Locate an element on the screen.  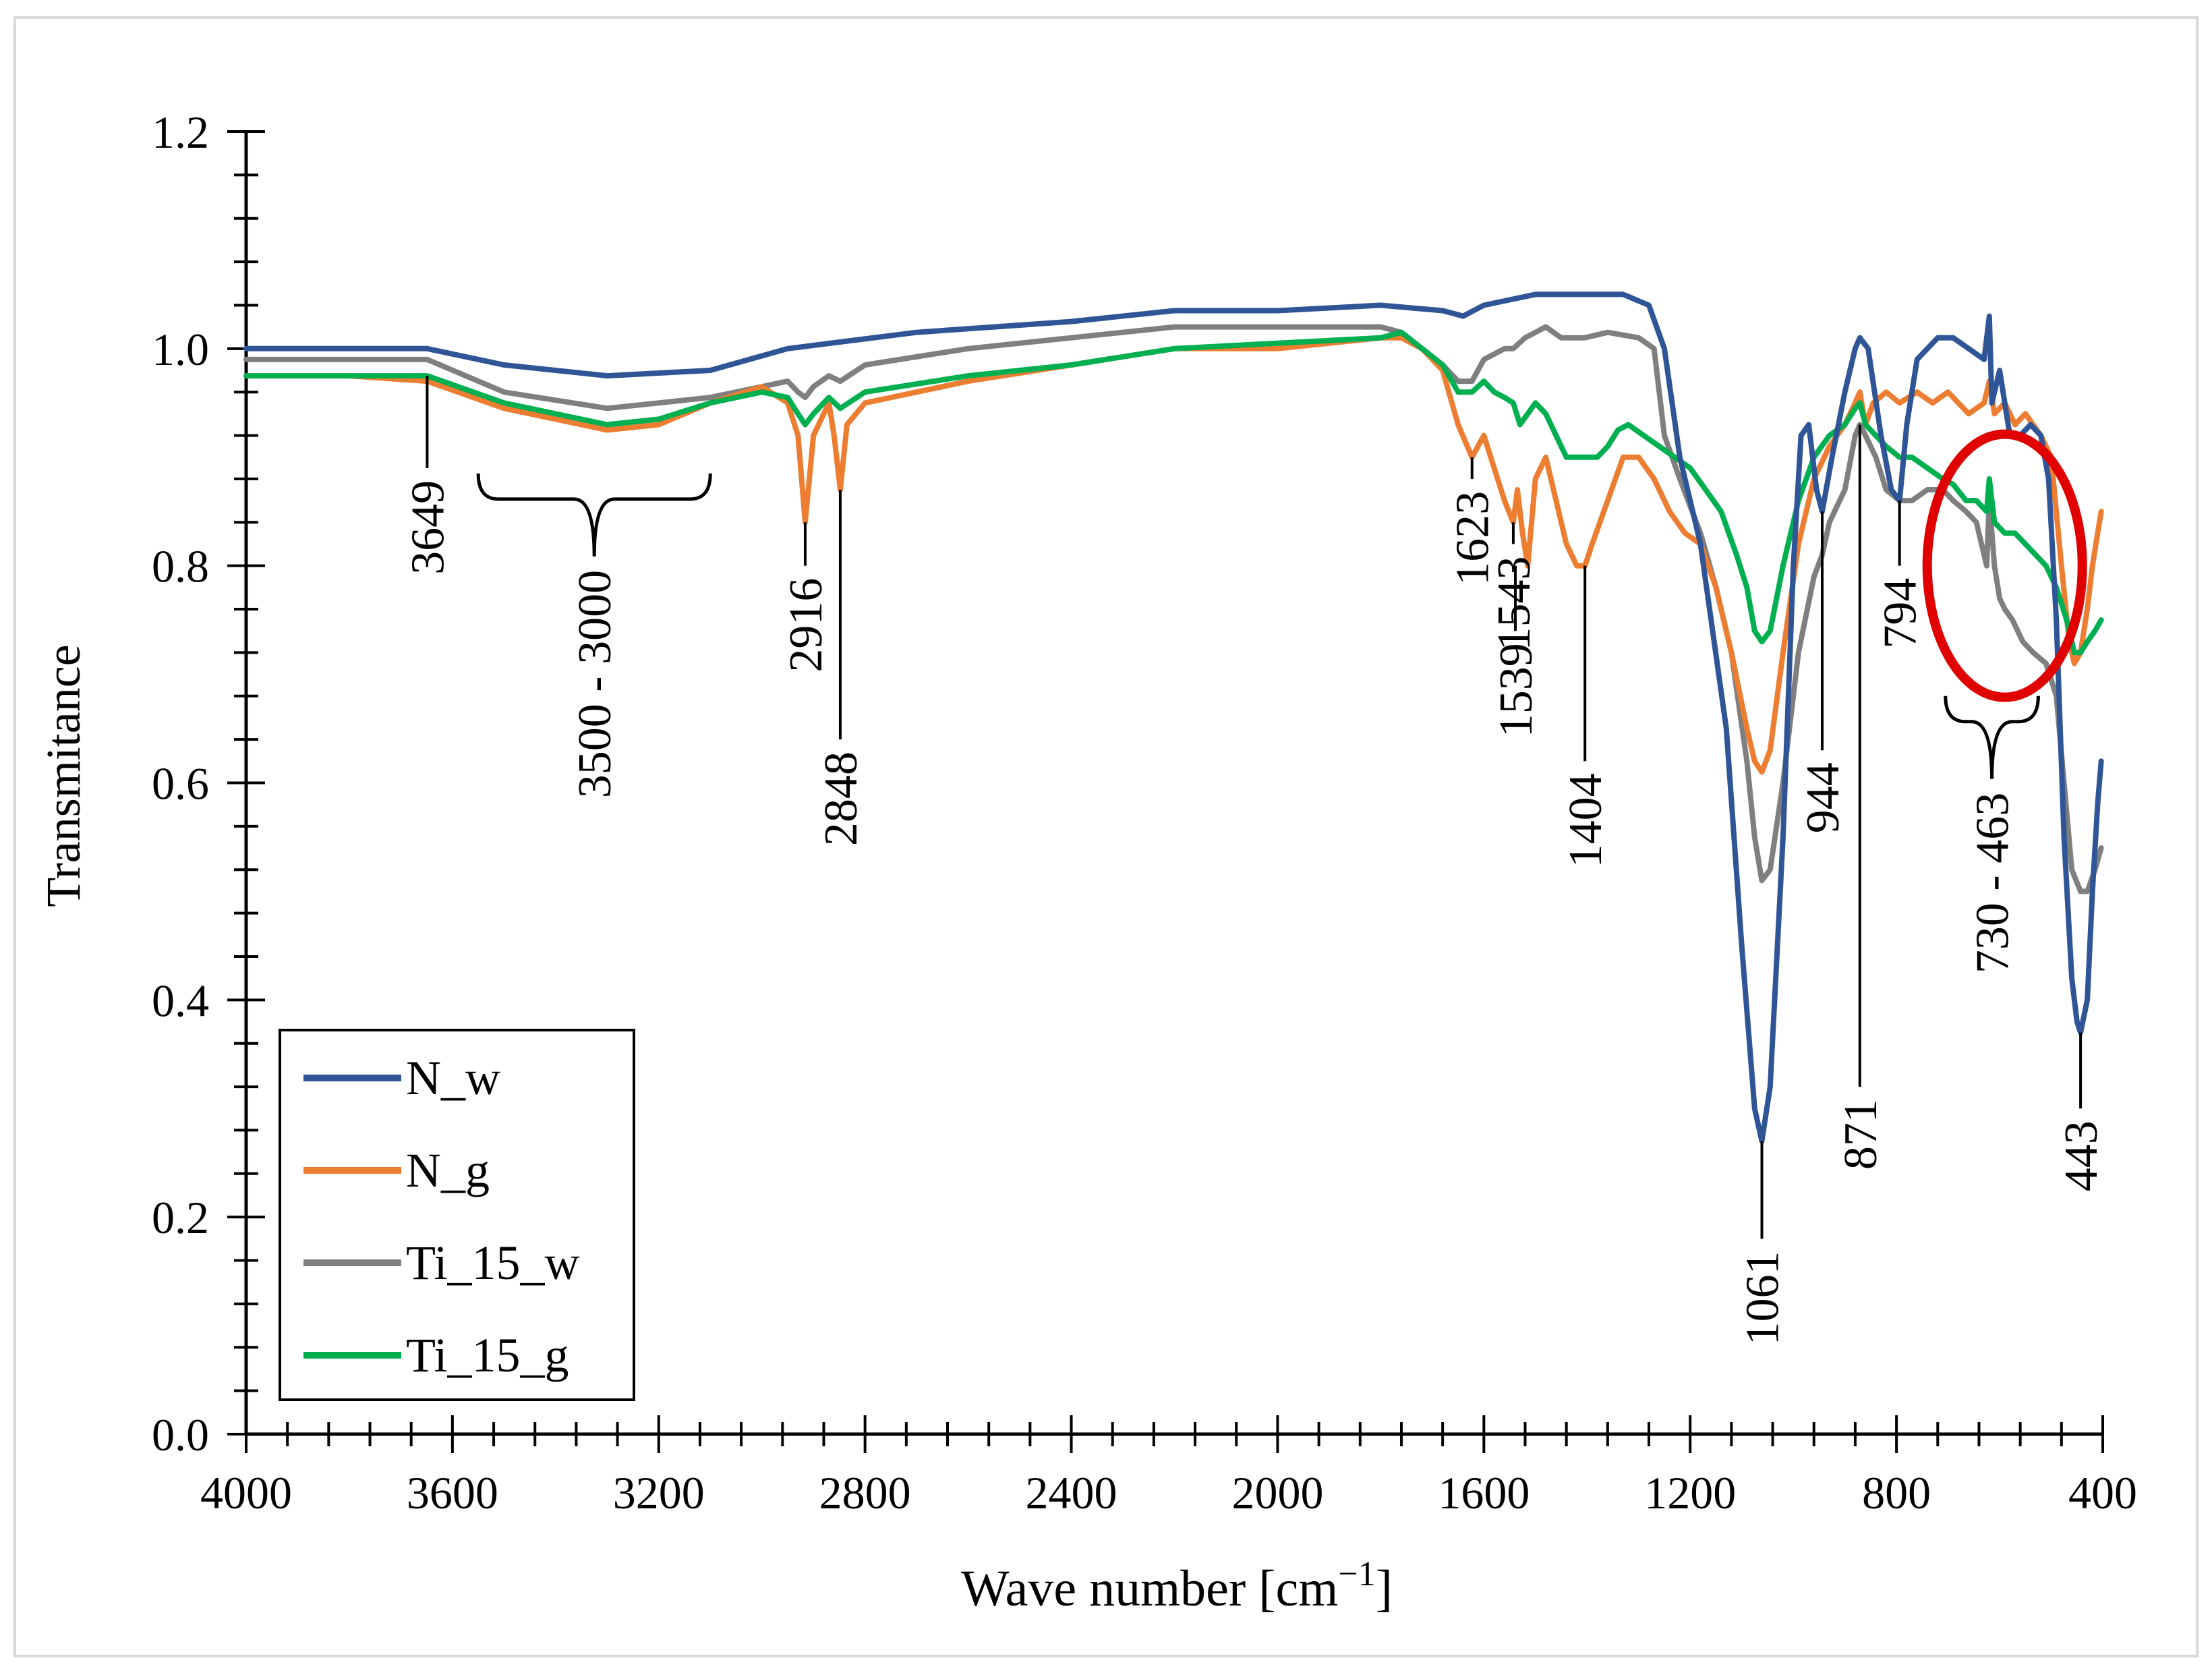
peak-label-794: 794 is located at coordinates (1901, 614).